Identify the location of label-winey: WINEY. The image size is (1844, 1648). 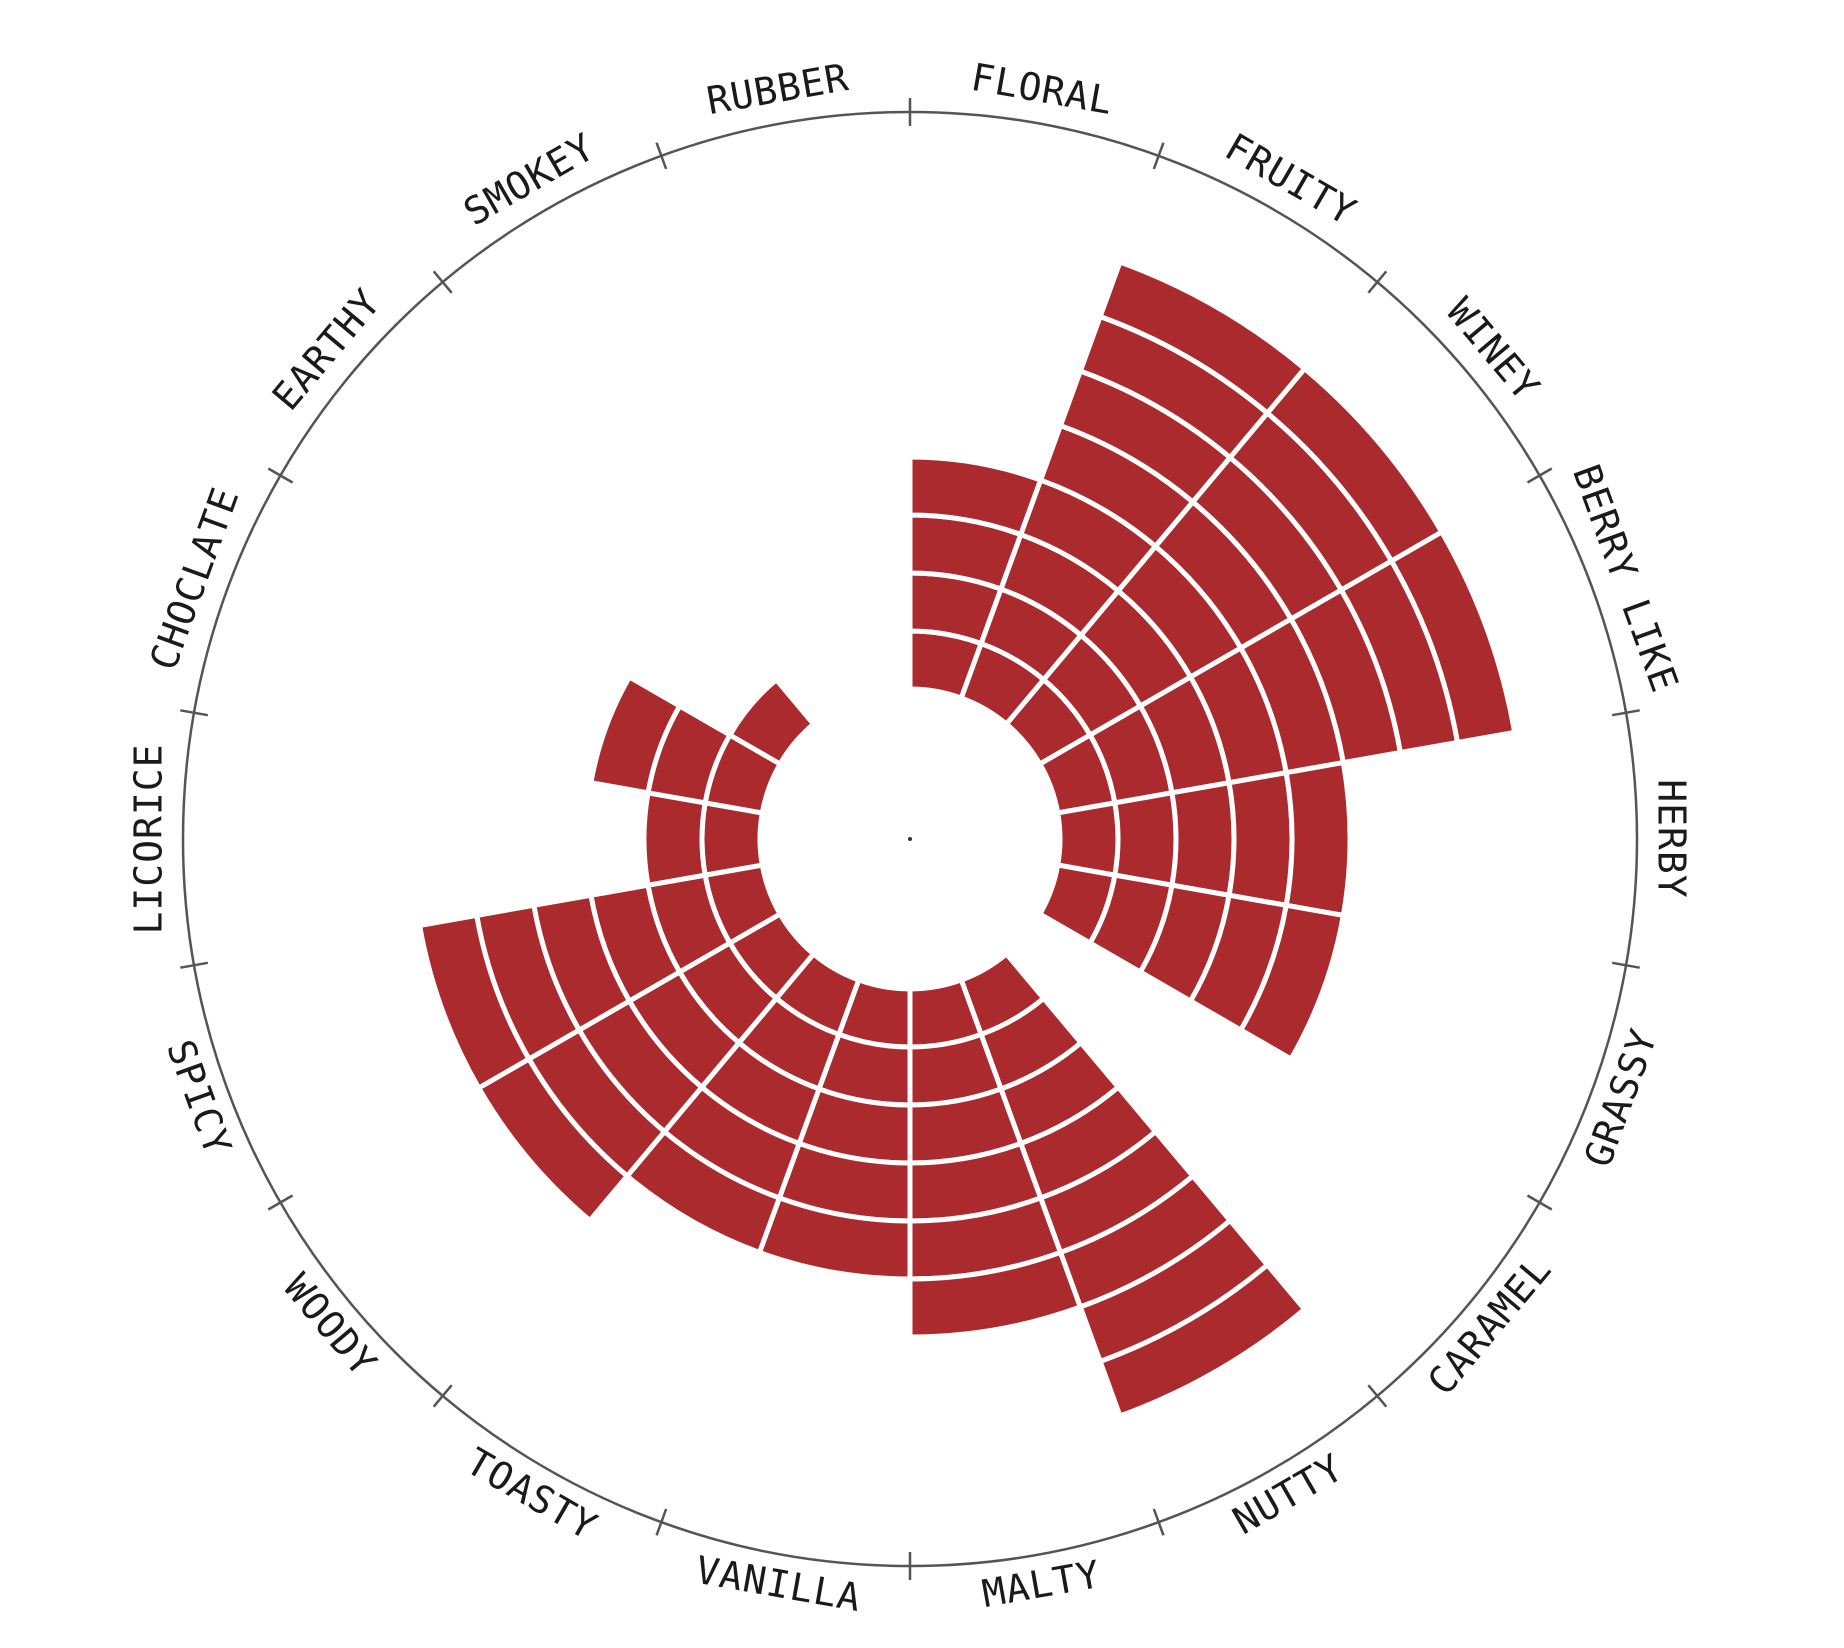
(1493, 350).